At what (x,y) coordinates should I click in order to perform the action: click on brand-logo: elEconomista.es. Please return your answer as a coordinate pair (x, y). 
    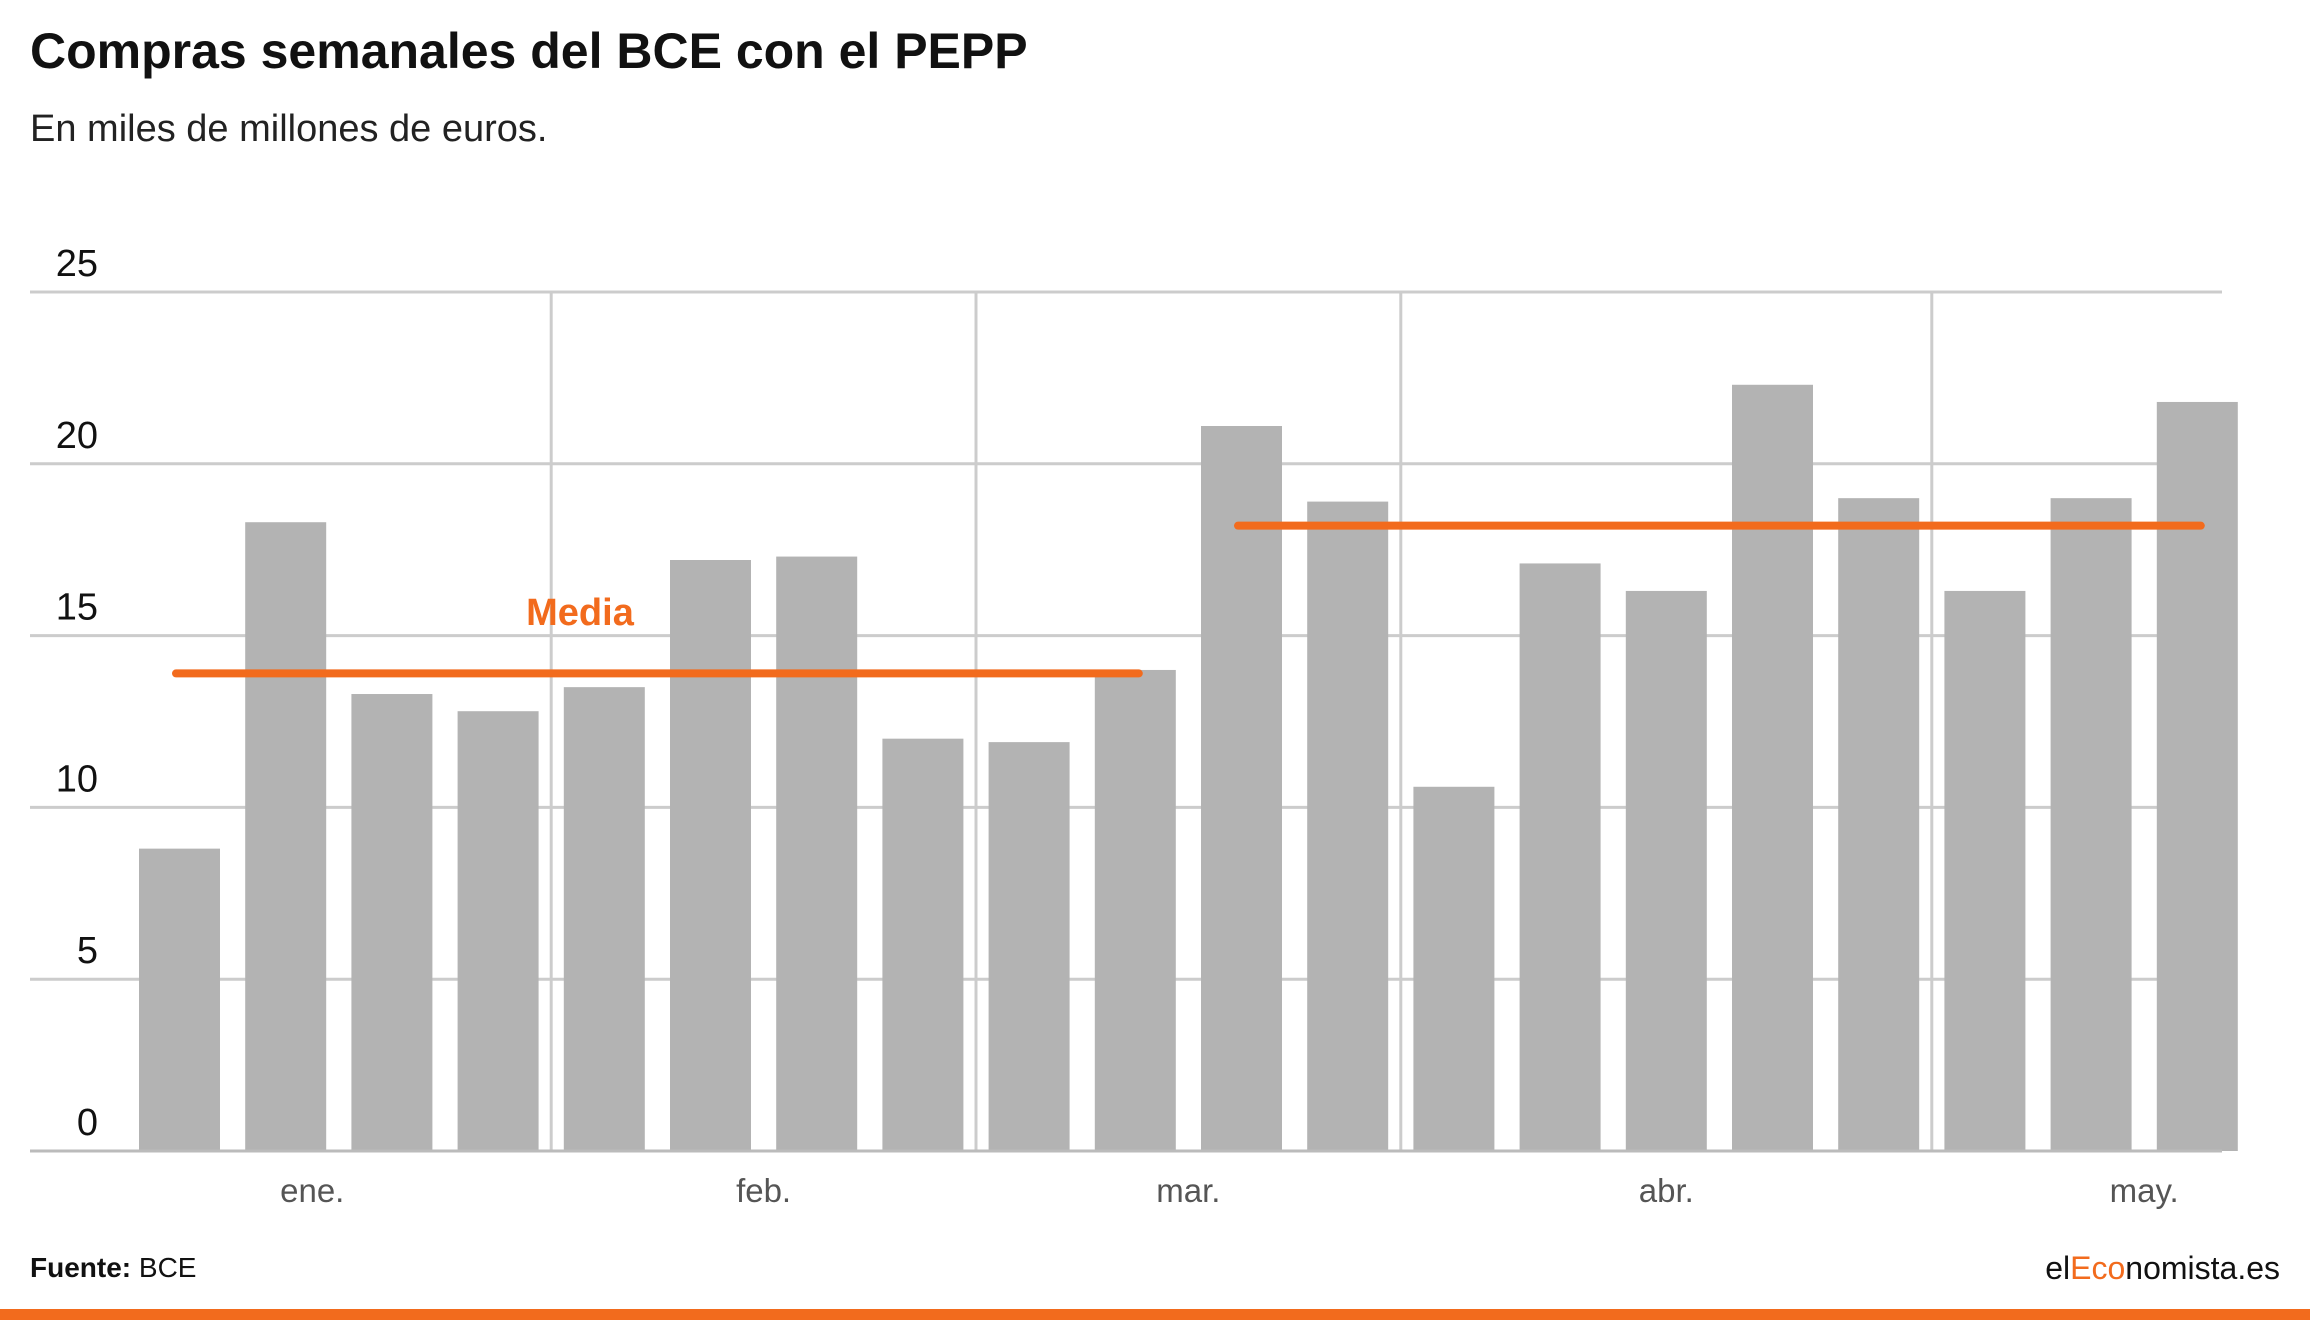
    Looking at the image, I should click on (2162, 1268).